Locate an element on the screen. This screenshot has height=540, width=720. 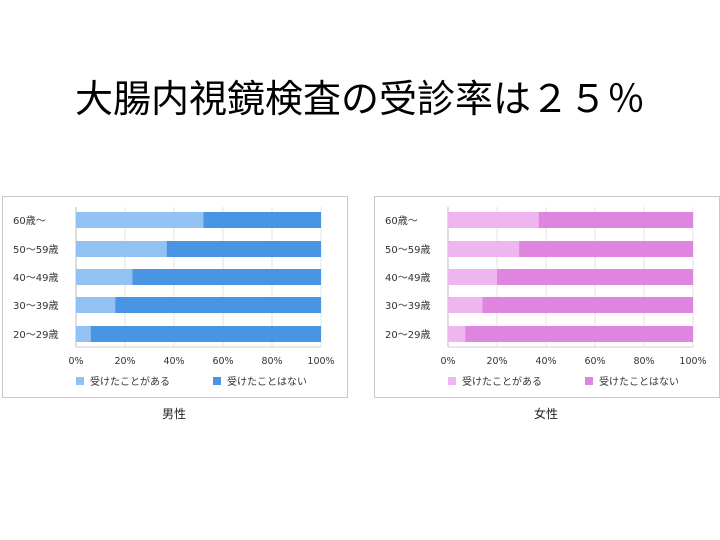
male-chart-caption: 男性 is located at coordinates (173, 414).